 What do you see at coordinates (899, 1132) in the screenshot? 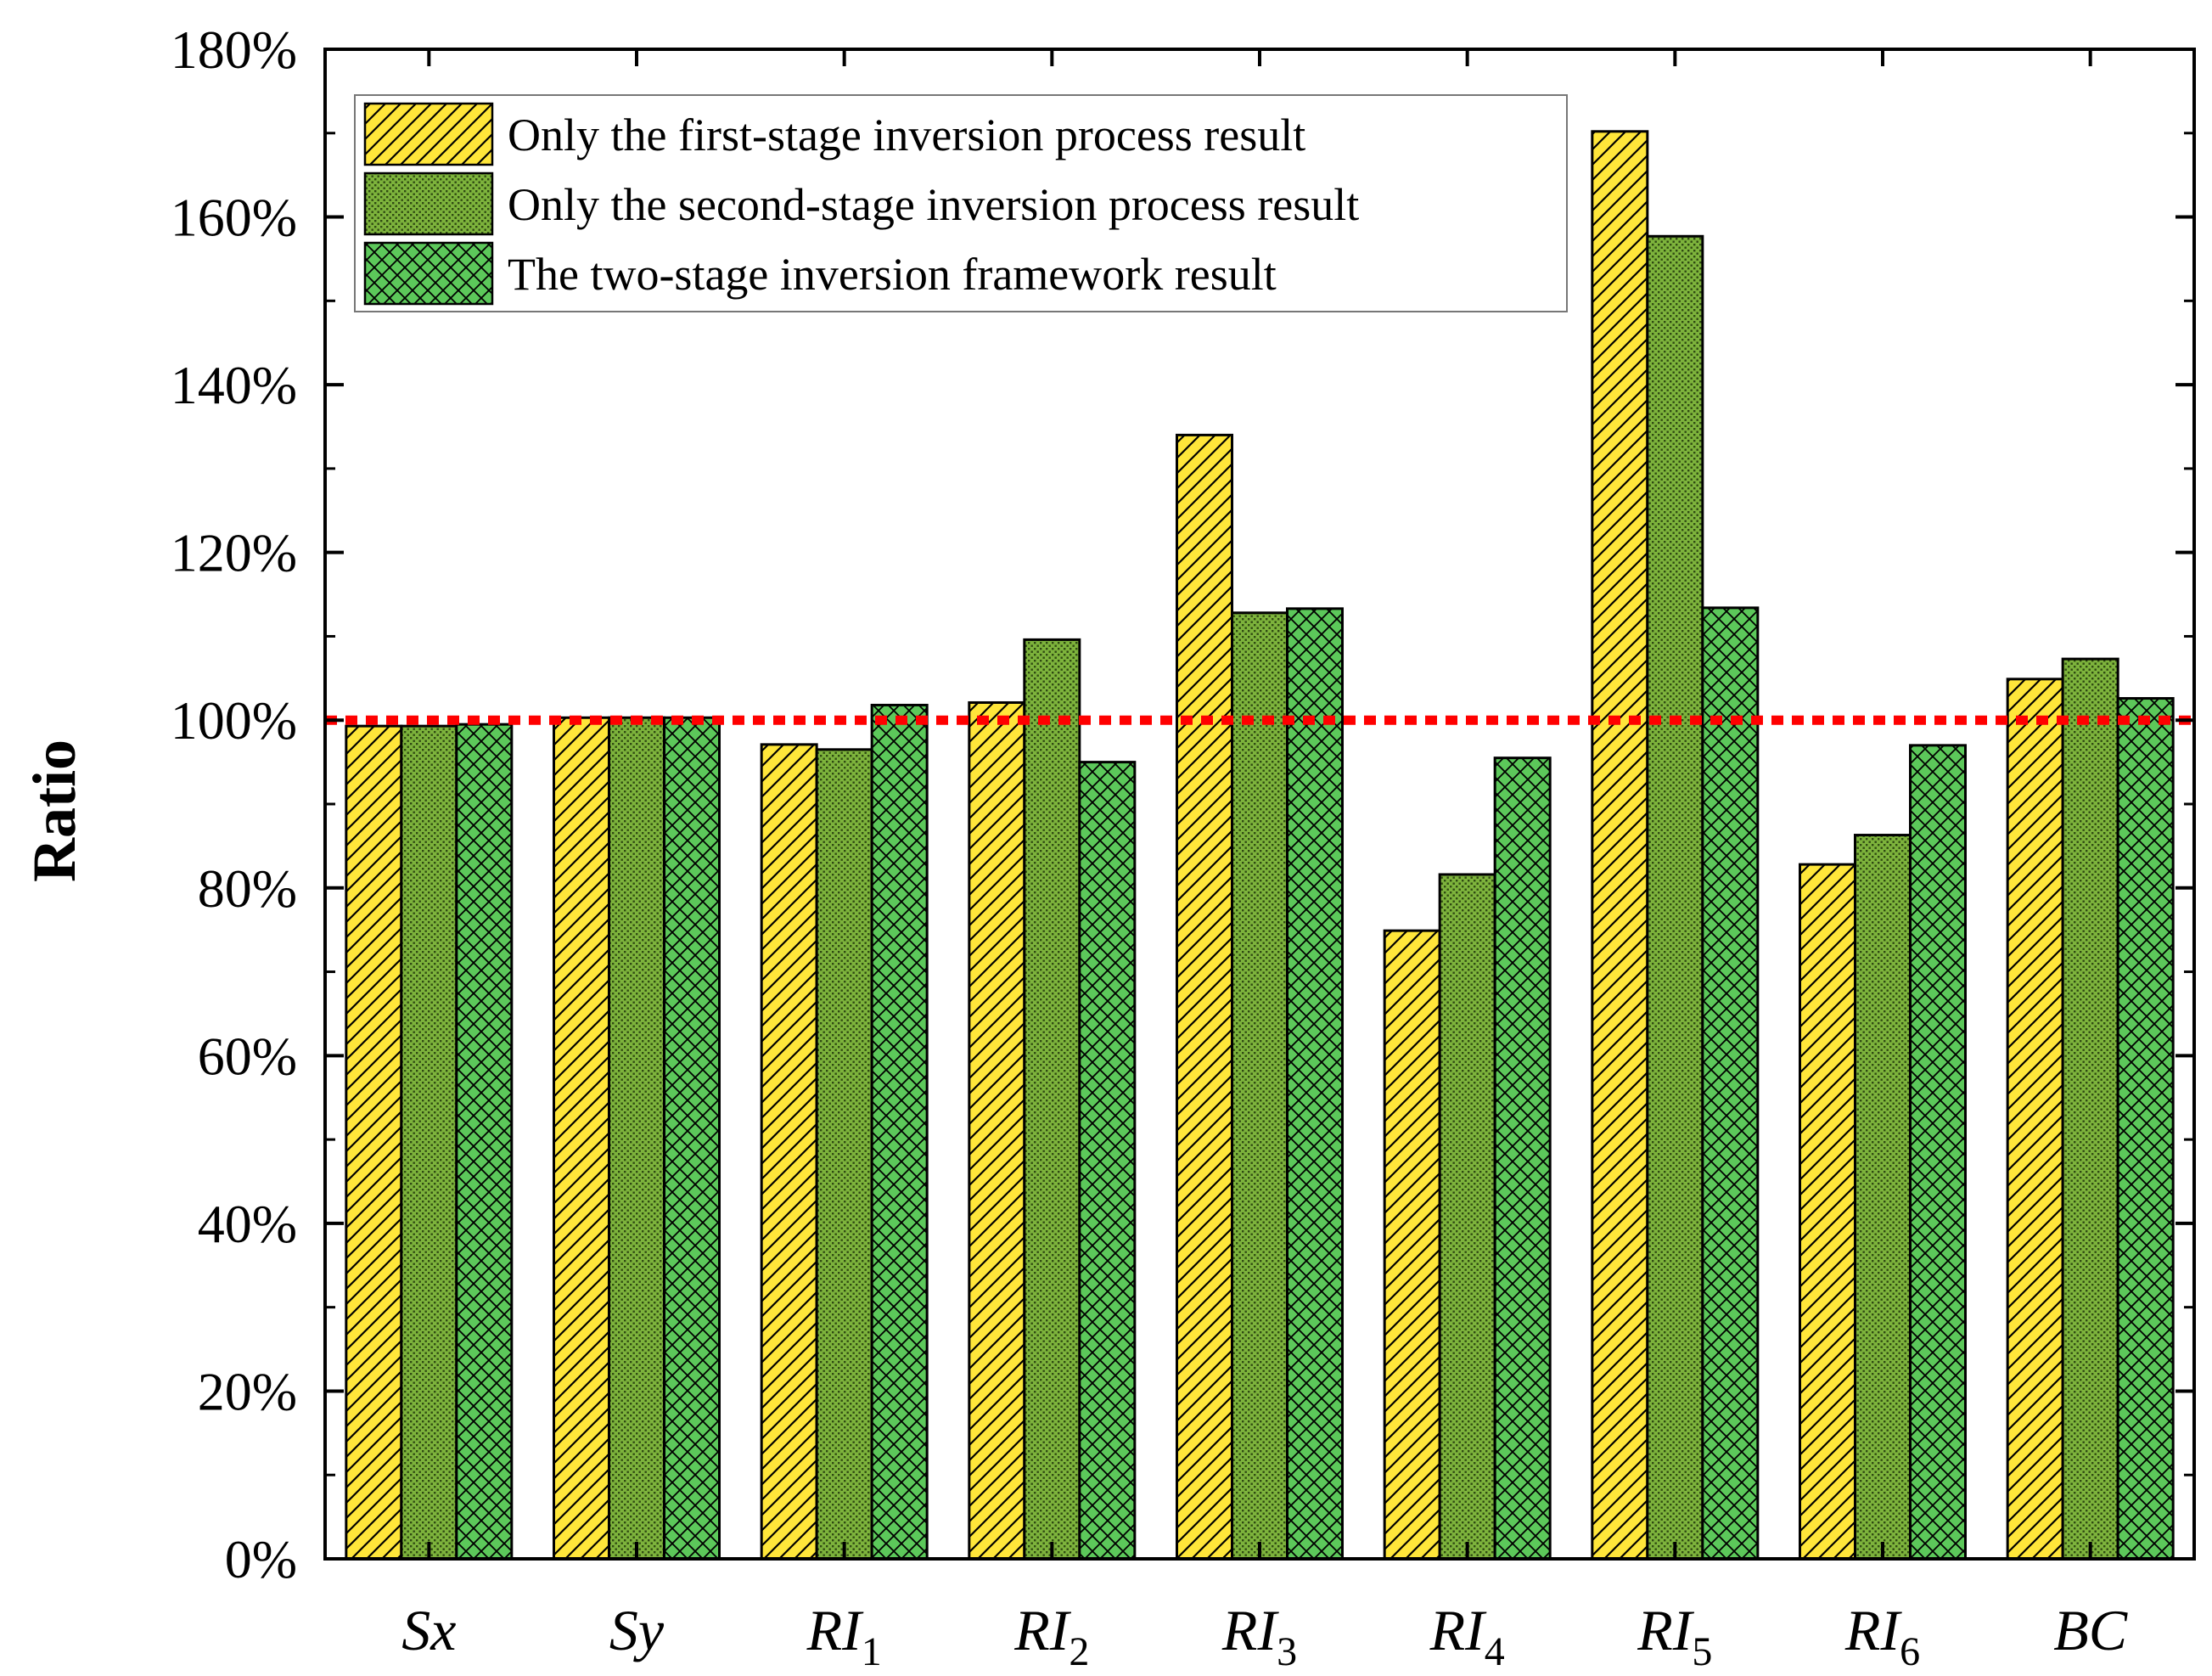
I see `bar-series3-cat3` at bounding box center [899, 1132].